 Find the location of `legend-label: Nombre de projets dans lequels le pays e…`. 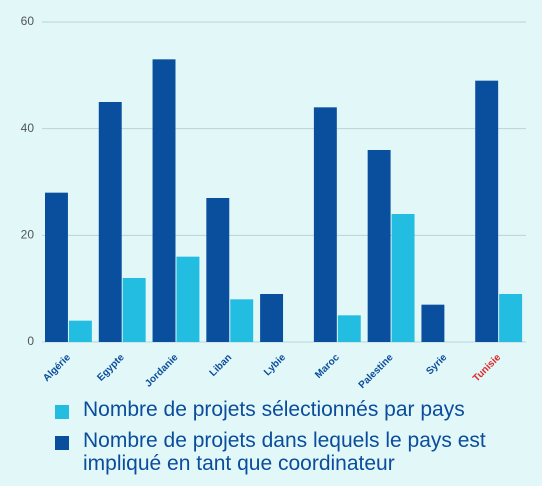

legend-label: Nombre de projets dans lequels le pays e… is located at coordinates (284, 452).